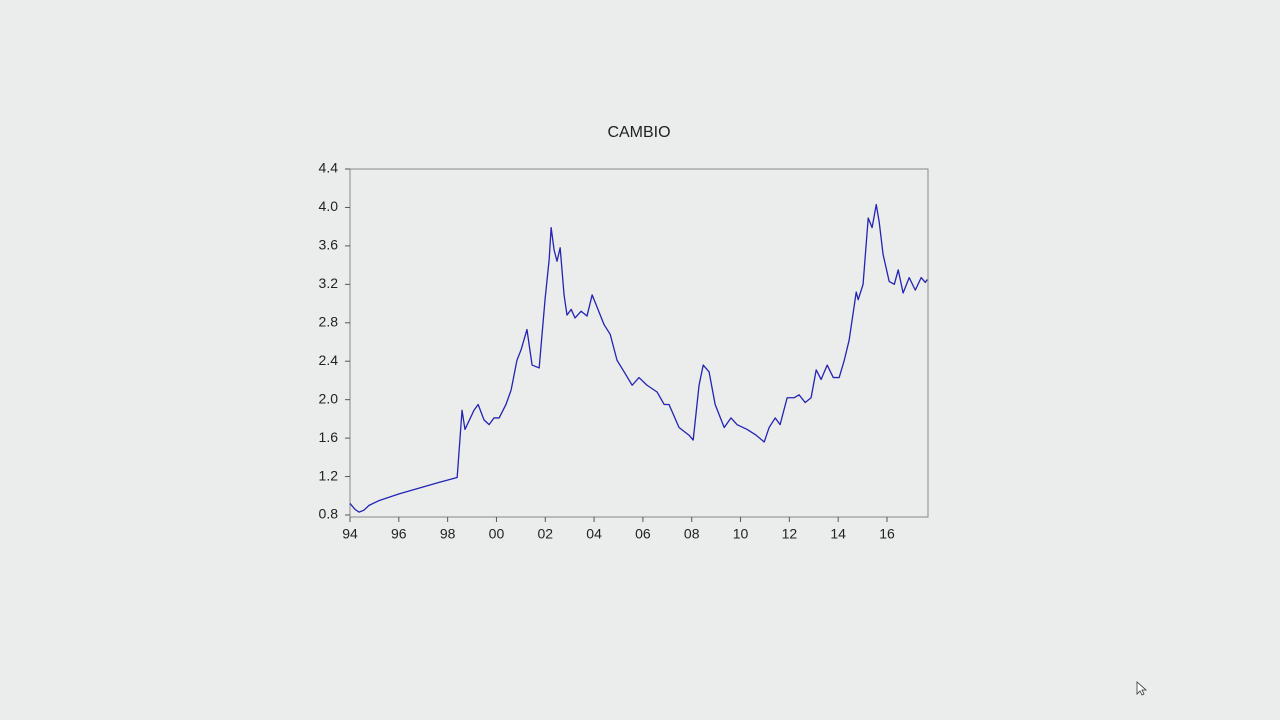 The height and width of the screenshot is (720, 1280). I want to click on x-tick-label: 02, so click(545, 534).